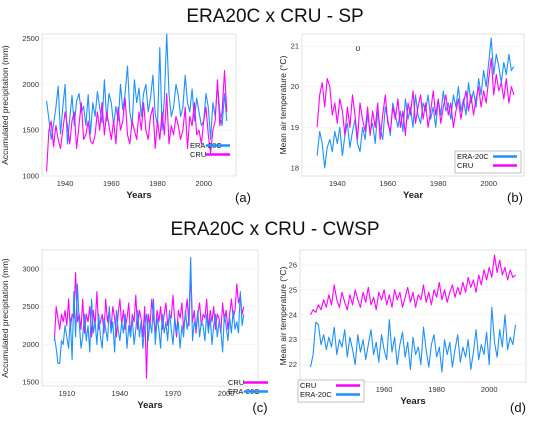 The width and height of the screenshot is (550, 438). Describe the element at coordinates (30, 38) in the screenshot. I see `y-tick-label-a: 2500` at that location.